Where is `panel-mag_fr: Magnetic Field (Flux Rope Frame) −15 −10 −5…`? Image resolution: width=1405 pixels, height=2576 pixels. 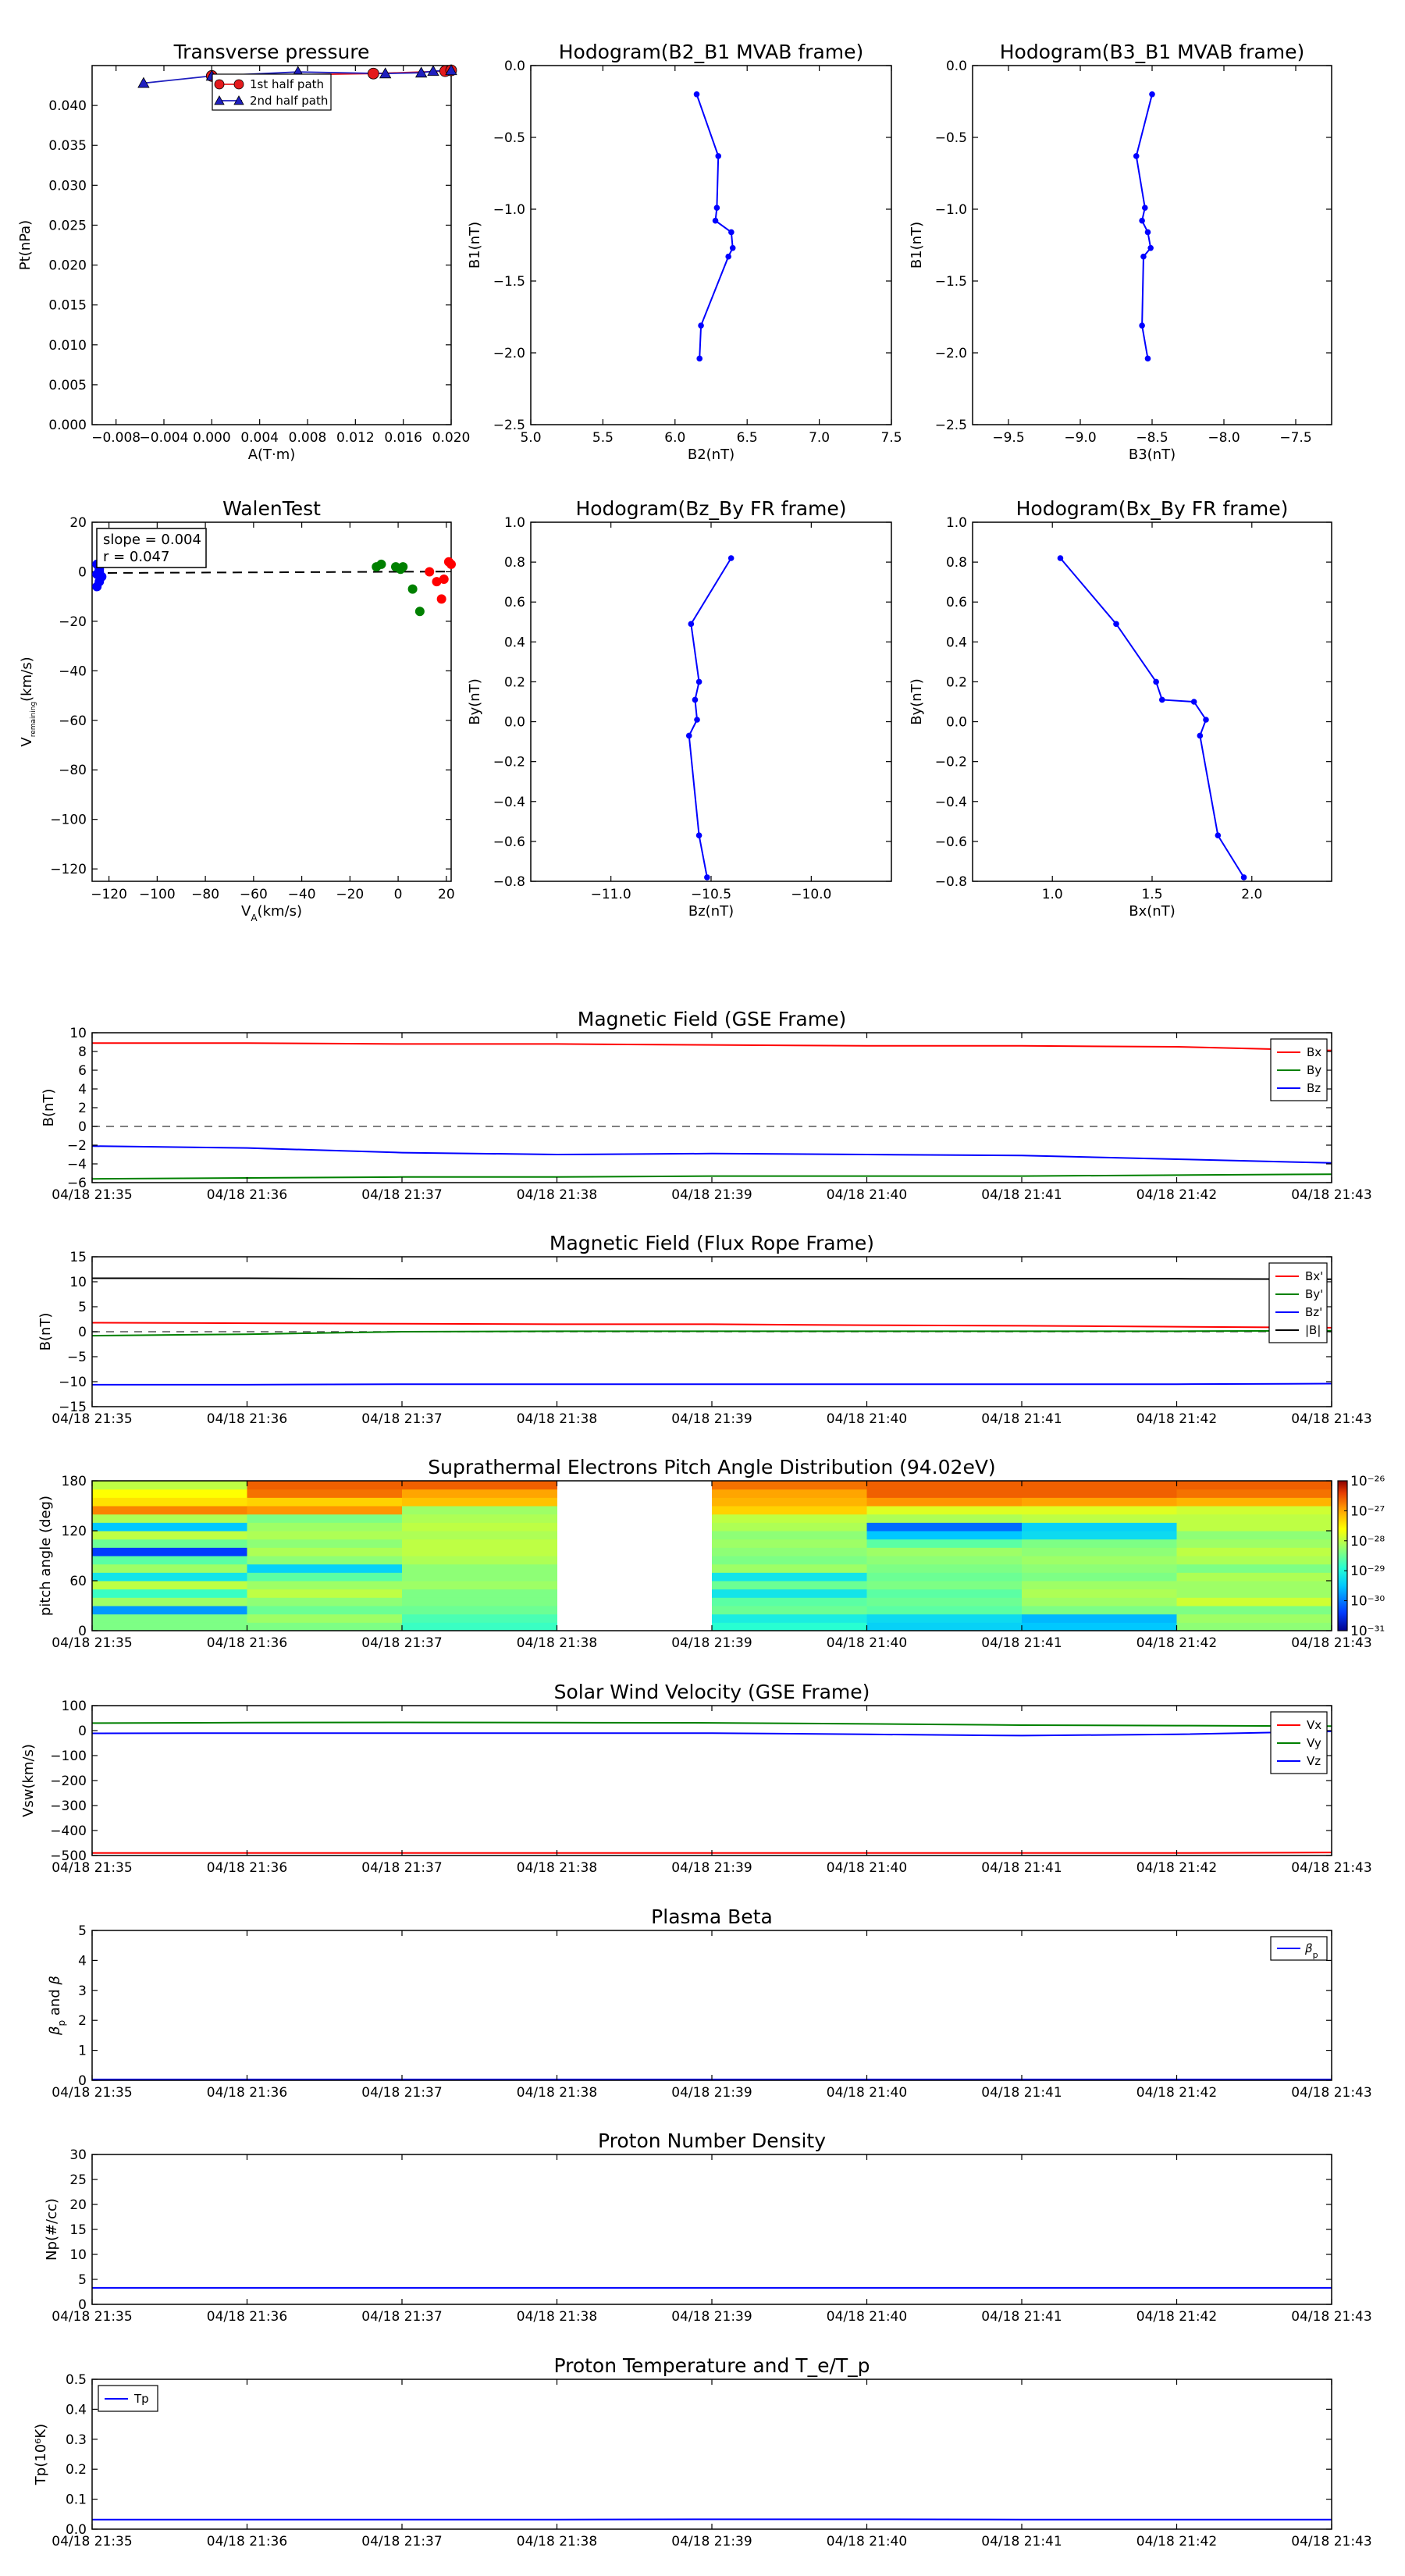 panel-mag_fr: Magnetic Field (Flux Rope Frame) −15 −10 −5… is located at coordinates (705, 1329).